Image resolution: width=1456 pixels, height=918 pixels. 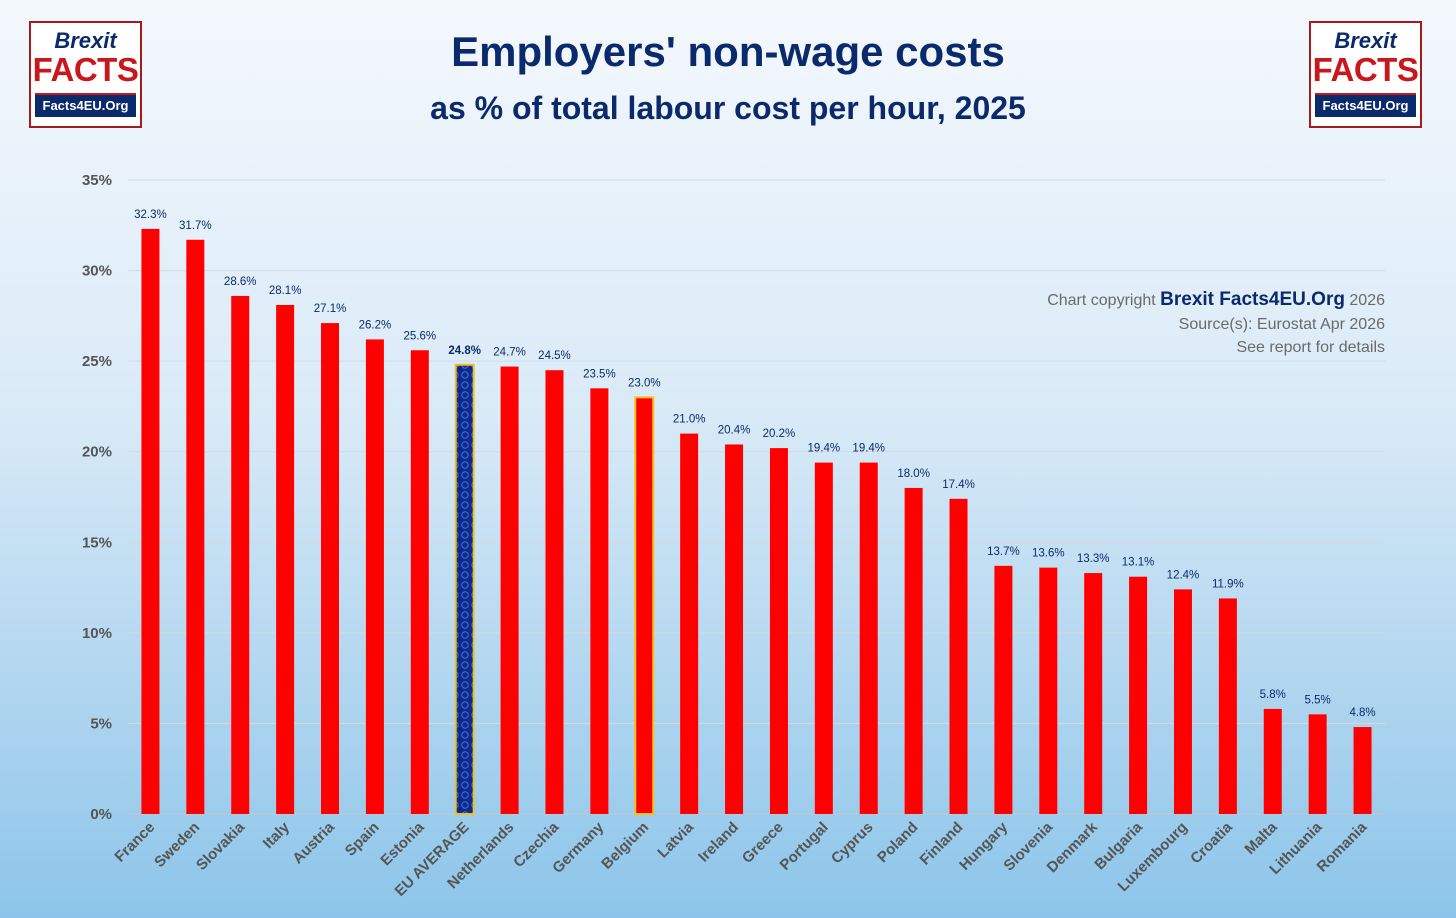 I want to click on bar-hungary, so click(x=1003, y=689).